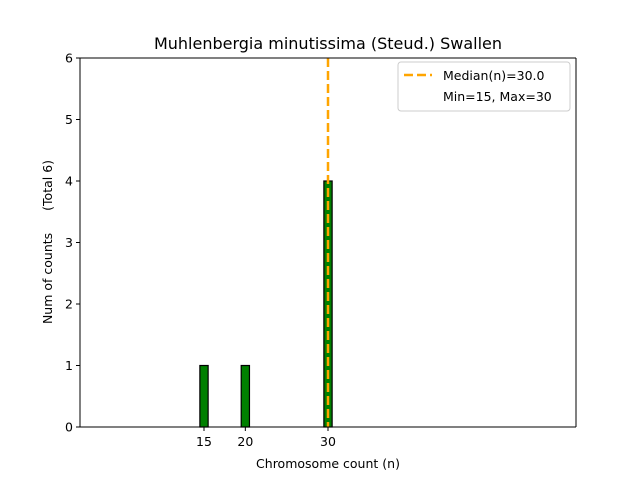 This screenshot has width=640, height=480. What do you see at coordinates (493, 75) in the screenshot?
I see `legend-median-label: Median(n)=30.0` at bounding box center [493, 75].